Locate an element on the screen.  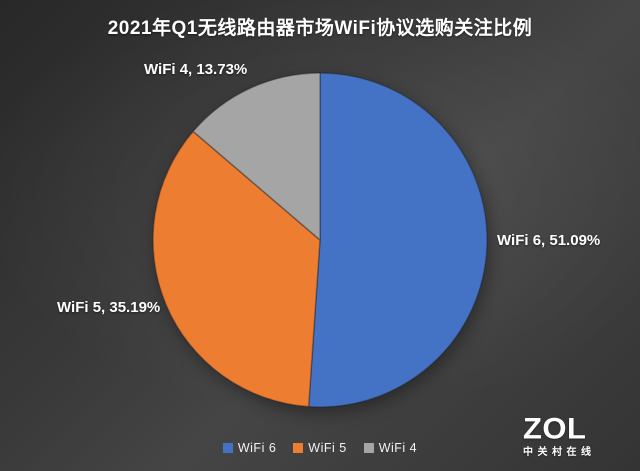
chart-title: 2021年Q1无线路由器市场WiFi协议选购关注比例 is located at coordinates (320, 28).